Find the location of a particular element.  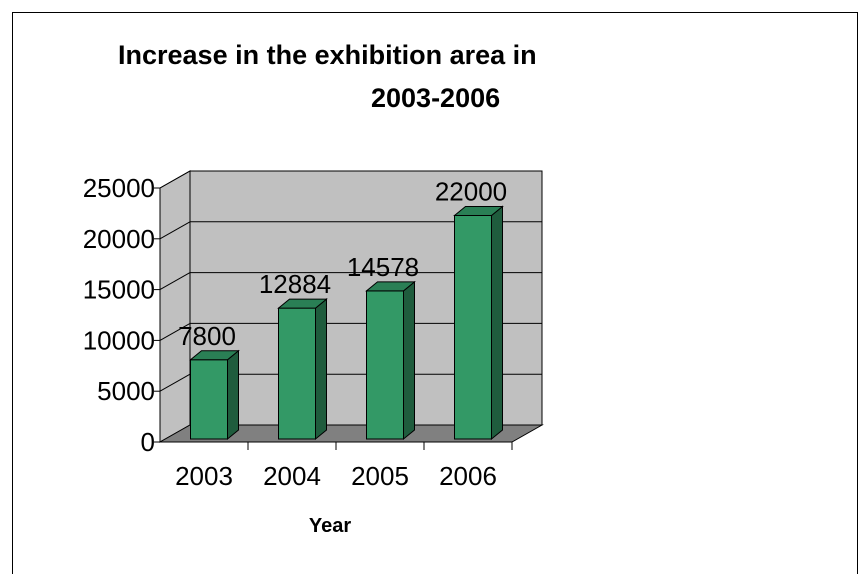

data-label: 7800 is located at coordinates (207, 336).